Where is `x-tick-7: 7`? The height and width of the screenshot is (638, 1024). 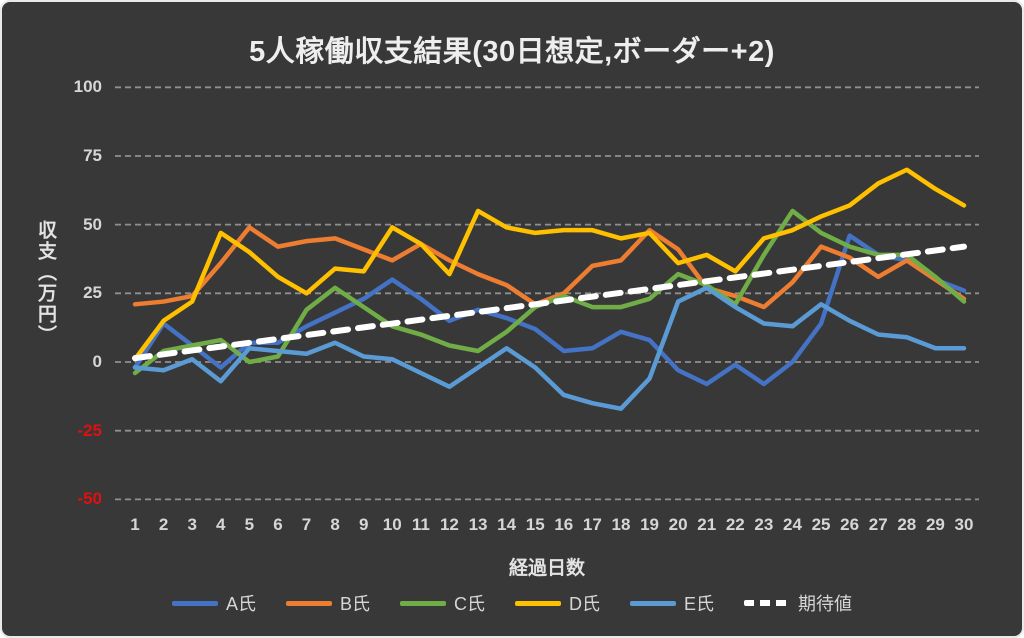
x-tick-7: 7 is located at coordinates (306, 524).